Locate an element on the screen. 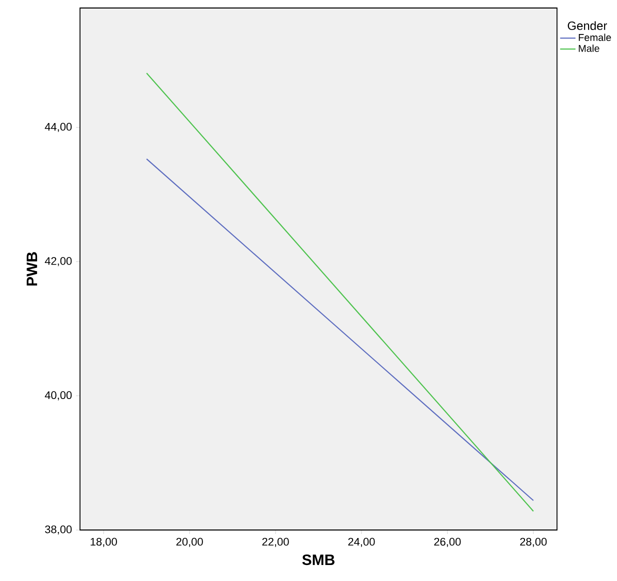 The height and width of the screenshot is (581, 617). x-tick-label: 22,00 is located at coordinates (275, 542).